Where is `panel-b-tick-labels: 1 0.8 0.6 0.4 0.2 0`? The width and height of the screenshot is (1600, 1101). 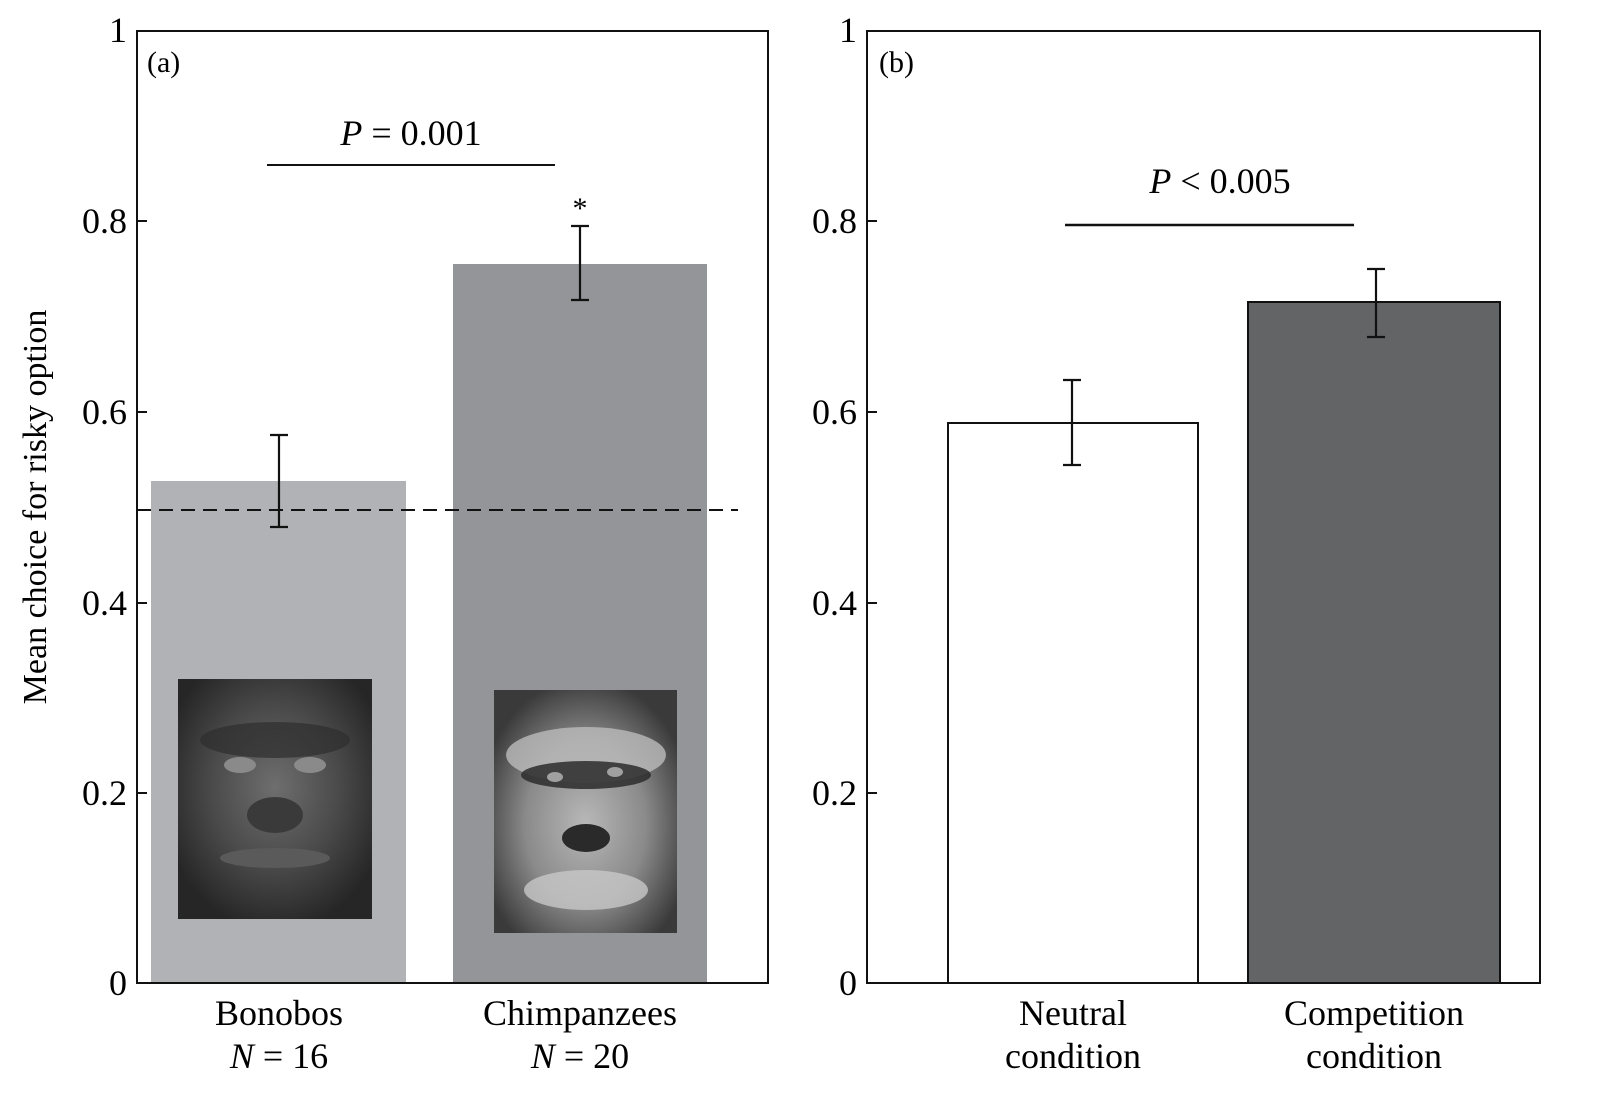 panel-b-tick-labels: 1 0.8 0.6 0.4 0.2 0 is located at coordinates (834, 506).